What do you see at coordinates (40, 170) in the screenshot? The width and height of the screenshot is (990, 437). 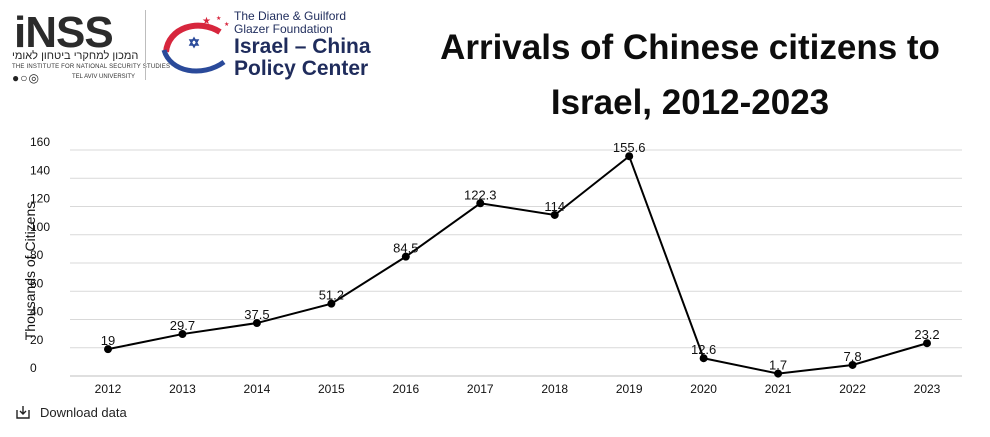 I see `y-tick-label: 140` at bounding box center [40, 170].